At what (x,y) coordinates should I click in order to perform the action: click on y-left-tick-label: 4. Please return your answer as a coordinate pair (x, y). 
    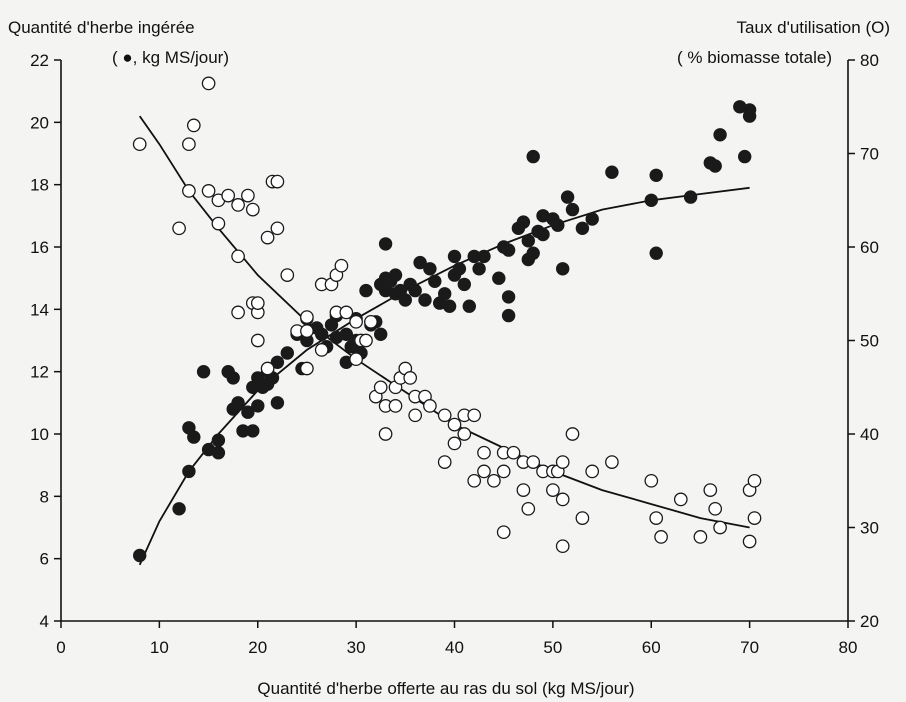
    Looking at the image, I should click on (44, 621).